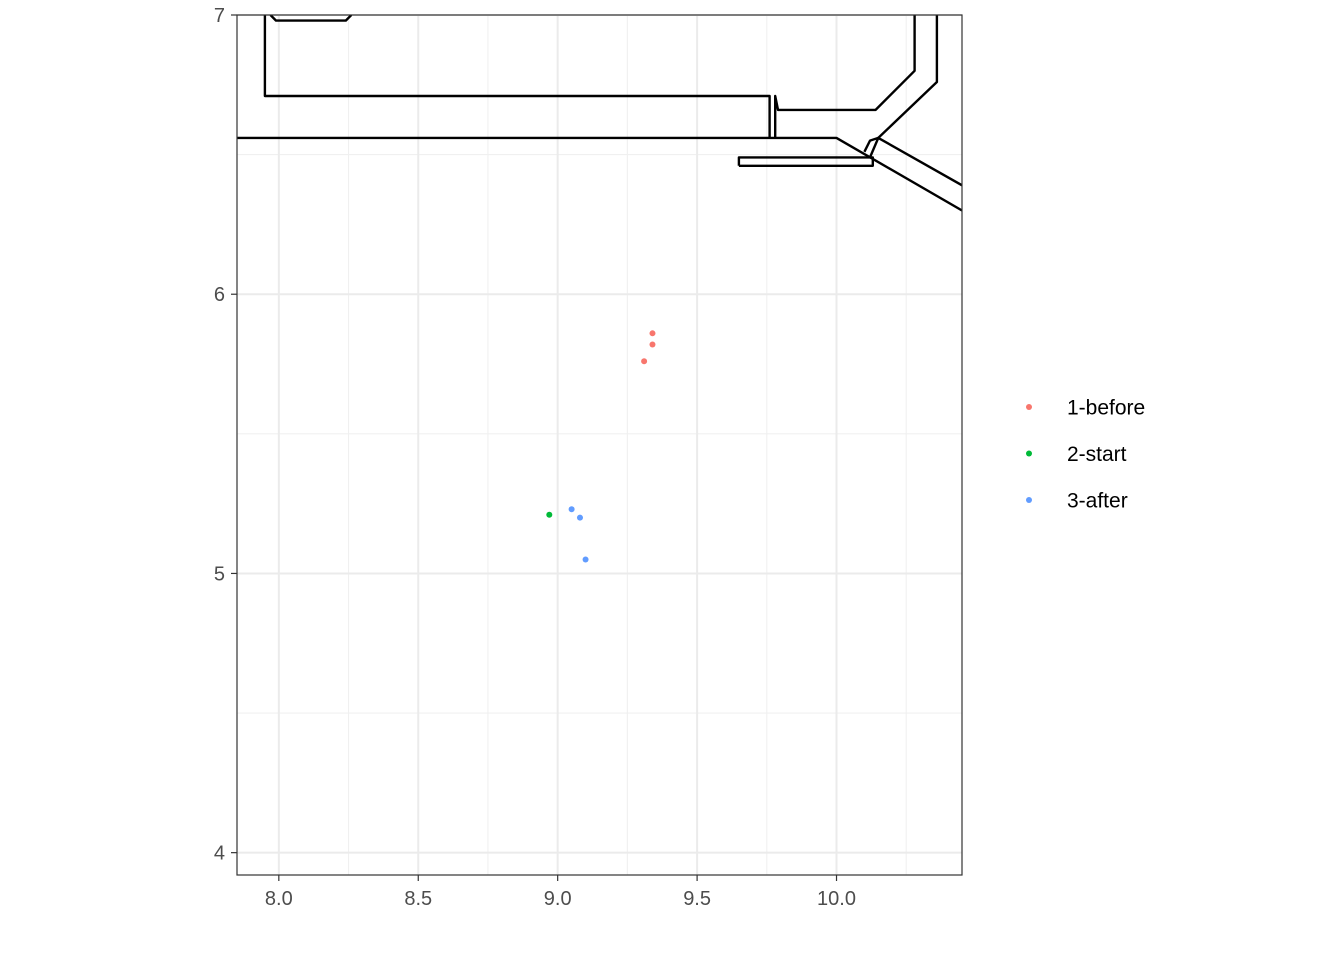 This screenshot has width=1344, height=960. I want to click on y-tick-label: 7, so click(219, 16).